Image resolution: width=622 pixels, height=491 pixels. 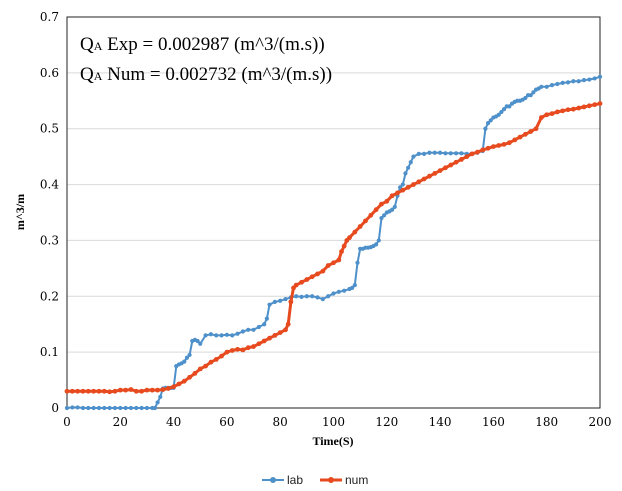 What do you see at coordinates (493, 422) in the screenshot?
I see `x-tick-label: 160` at bounding box center [493, 422].